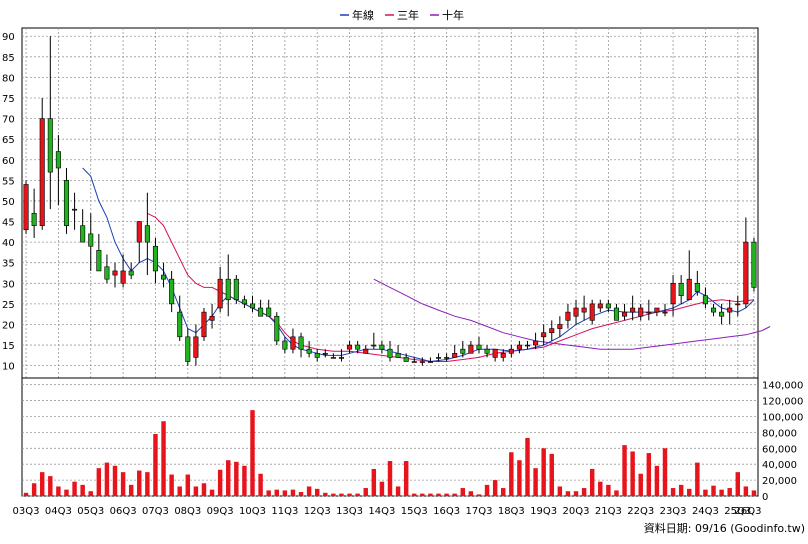 This screenshot has height=544, width=808. Describe the element at coordinates (543, 511) in the screenshot. I see `x-tick-label: 19Q3` at that location.